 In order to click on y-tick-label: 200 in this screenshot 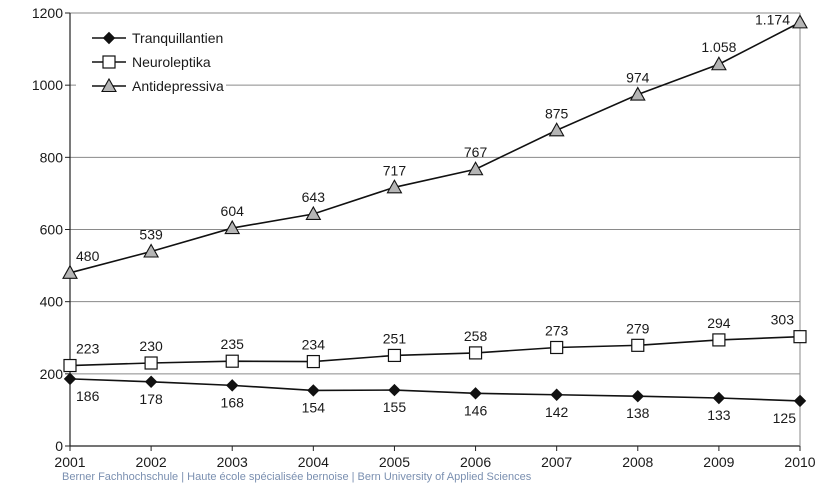, I will do `click(52, 374)`.